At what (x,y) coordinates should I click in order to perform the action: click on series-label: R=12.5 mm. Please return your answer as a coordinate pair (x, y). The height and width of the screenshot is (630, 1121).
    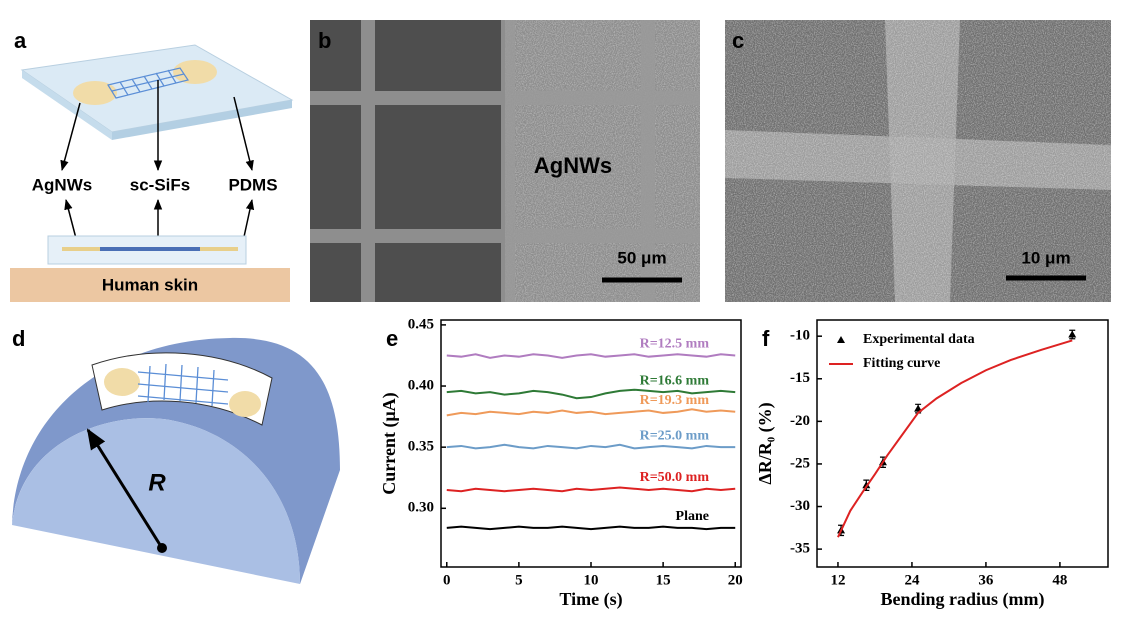
    Looking at the image, I should click on (675, 344).